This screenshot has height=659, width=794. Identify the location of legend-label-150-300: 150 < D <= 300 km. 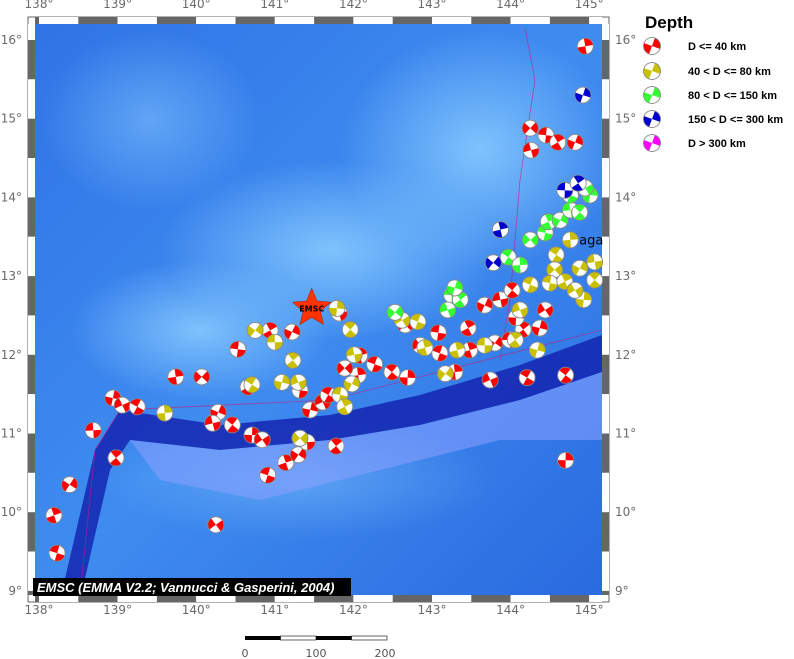
(735, 120).